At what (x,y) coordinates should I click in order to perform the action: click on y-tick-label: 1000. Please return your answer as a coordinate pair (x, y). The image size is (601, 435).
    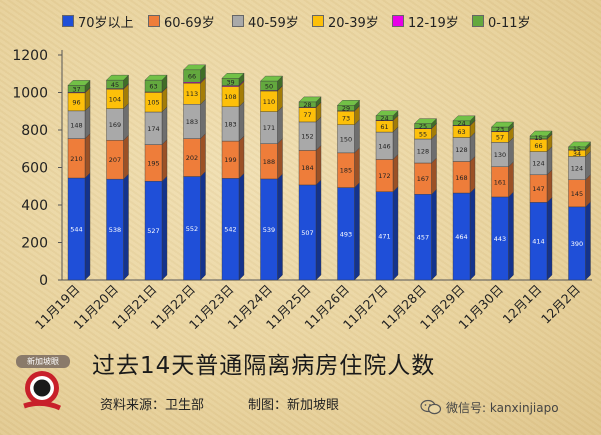
    Looking at the image, I should click on (30, 94).